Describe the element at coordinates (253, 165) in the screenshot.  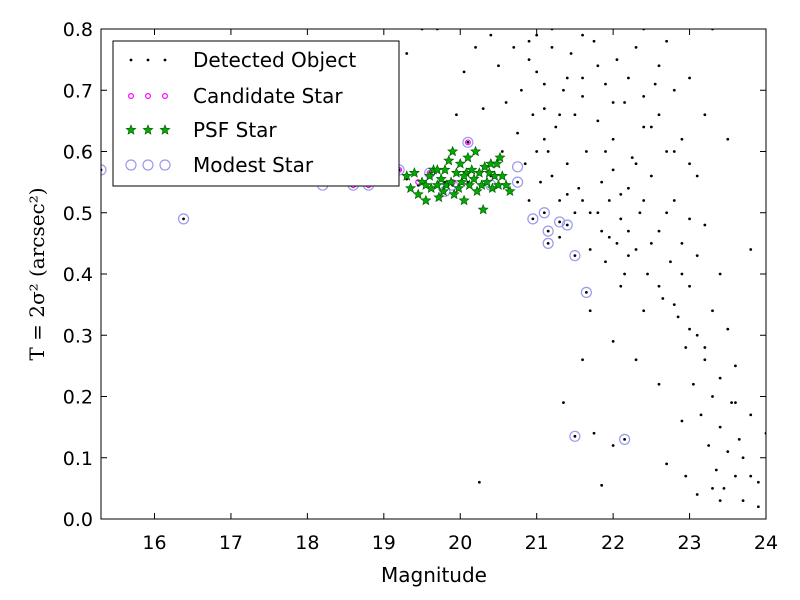
I see `legend-label: Modest Star` at that location.